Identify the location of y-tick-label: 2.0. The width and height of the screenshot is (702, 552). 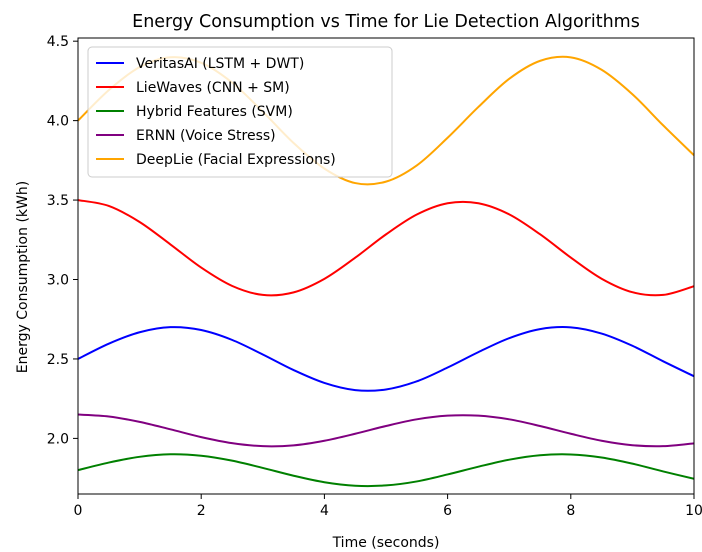
(58, 439).